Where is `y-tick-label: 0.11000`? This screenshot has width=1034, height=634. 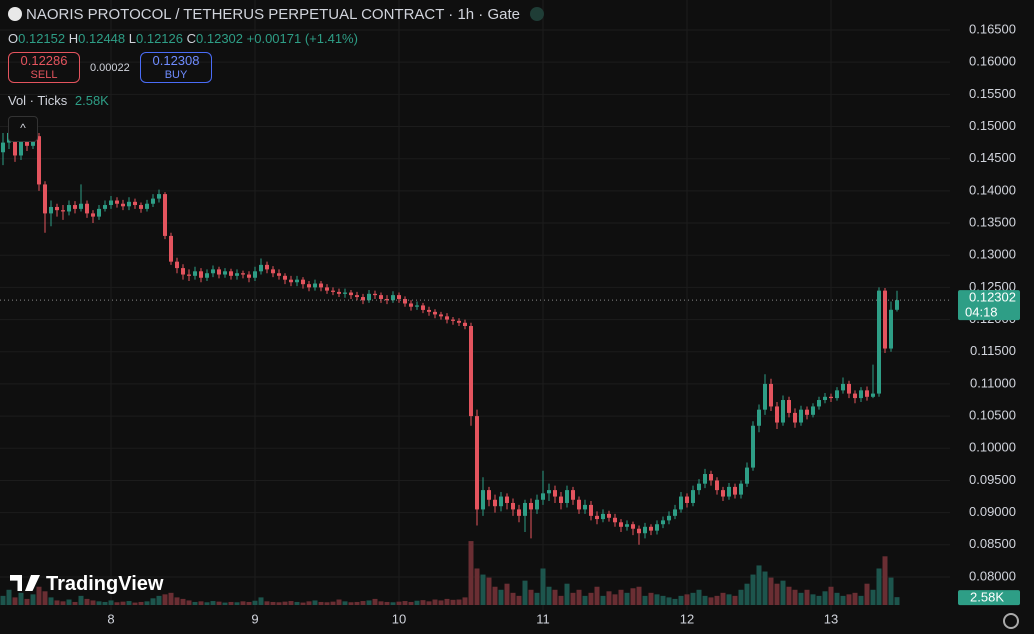 y-tick-label: 0.11000 is located at coordinates (993, 382).